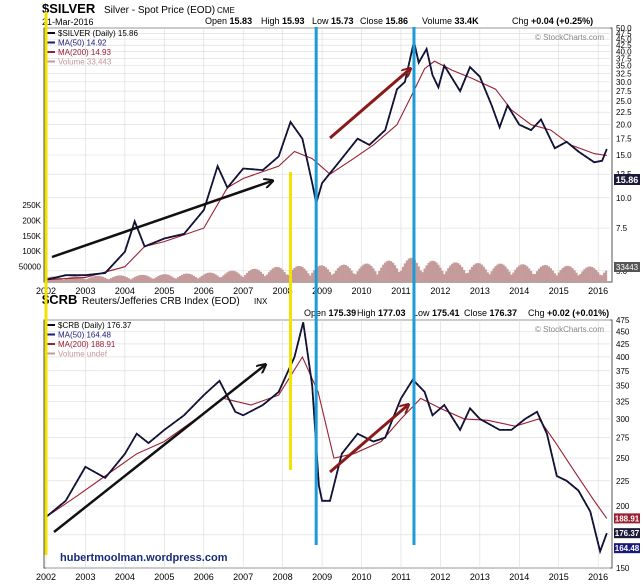 Image resolution: width=643 pixels, height=585 pixels. Describe the element at coordinates (623, 320) in the screenshot. I see `y-tick-label: 475` at that location.